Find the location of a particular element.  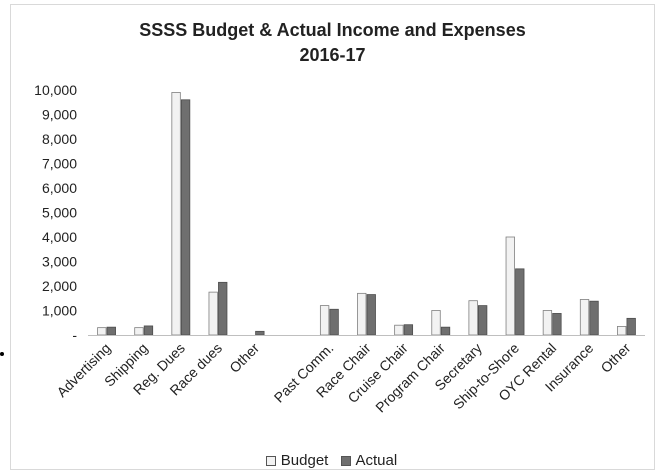

legend-swatch-actual is located at coordinates (345, 460).